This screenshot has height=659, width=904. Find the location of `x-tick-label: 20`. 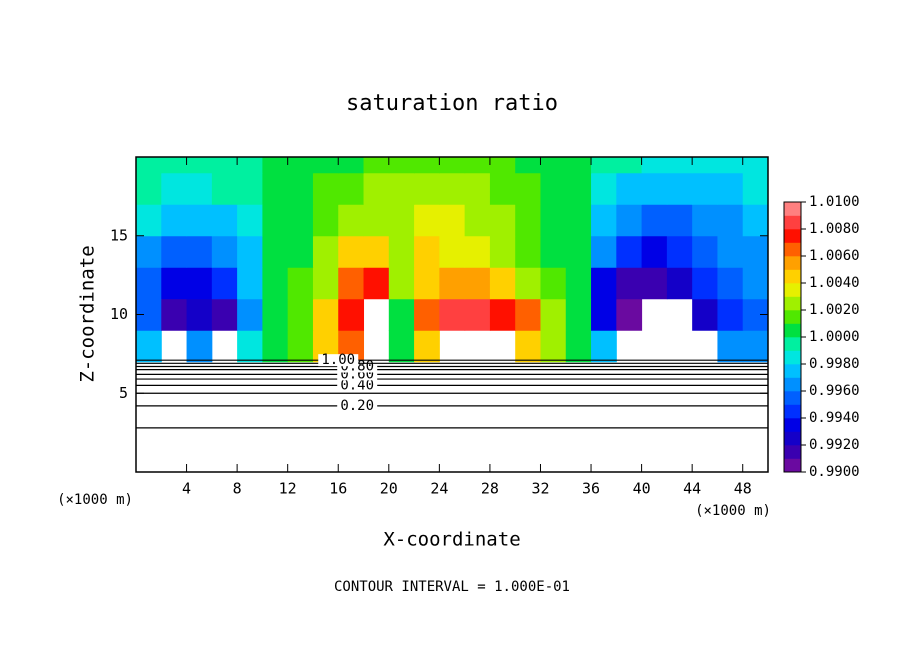

x-tick-label: 20 is located at coordinates (389, 489).